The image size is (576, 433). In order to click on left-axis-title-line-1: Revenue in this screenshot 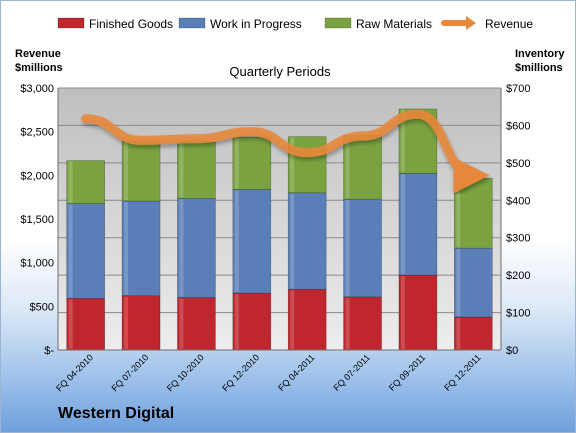, I will do `click(38, 54)`.